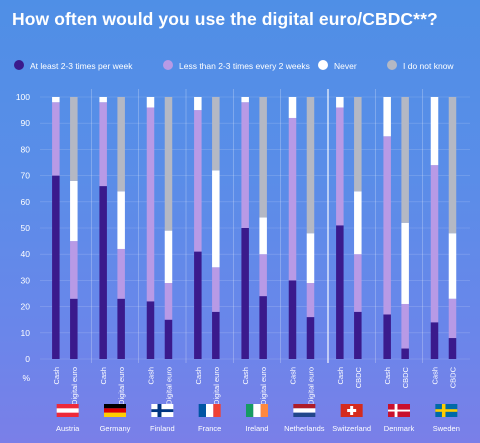 Image resolution: width=480 pixels, height=443 pixels. I want to click on country-name: Denmark, so click(399, 428).